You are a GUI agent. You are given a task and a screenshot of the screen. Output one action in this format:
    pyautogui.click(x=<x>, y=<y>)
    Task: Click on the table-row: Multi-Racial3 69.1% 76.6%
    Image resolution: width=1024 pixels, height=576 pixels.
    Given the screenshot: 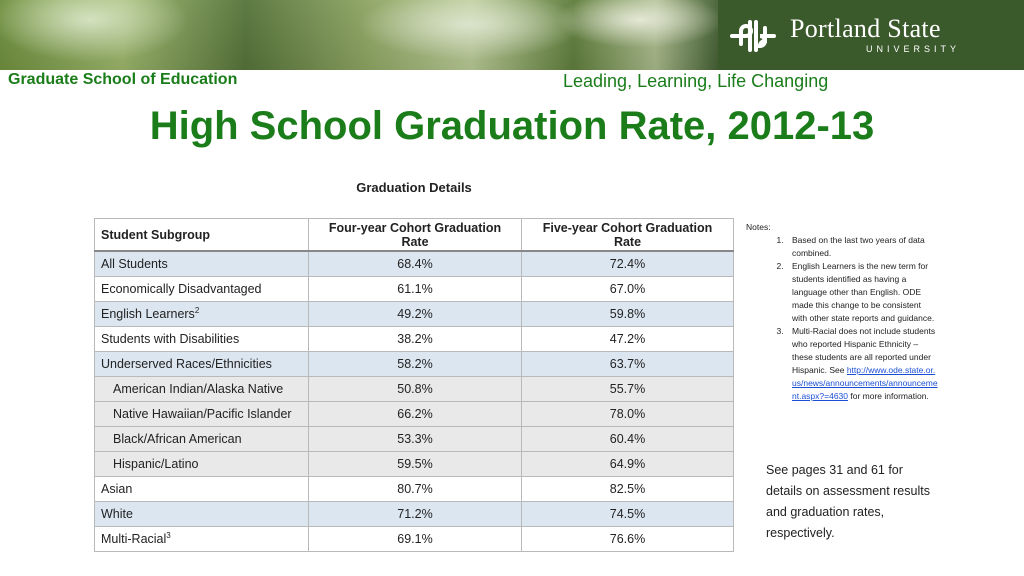 What is the action you would take?
    pyautogui.click(x=414, y=539)
    